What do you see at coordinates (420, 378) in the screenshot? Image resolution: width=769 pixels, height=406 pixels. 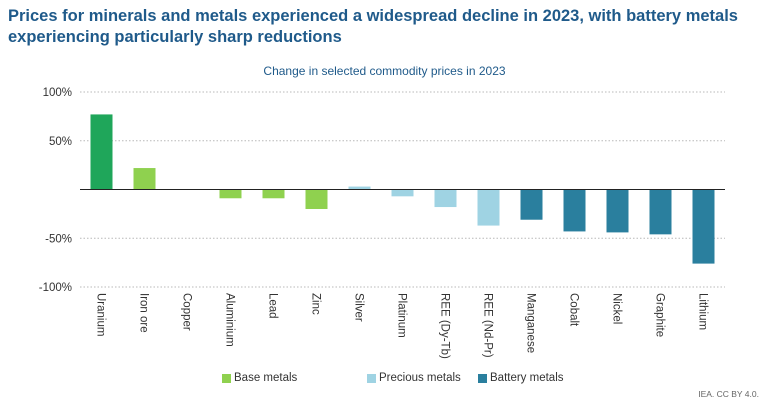 I see `legend-label-precious-metals: Precious metals` at bounding box center [420, 378].